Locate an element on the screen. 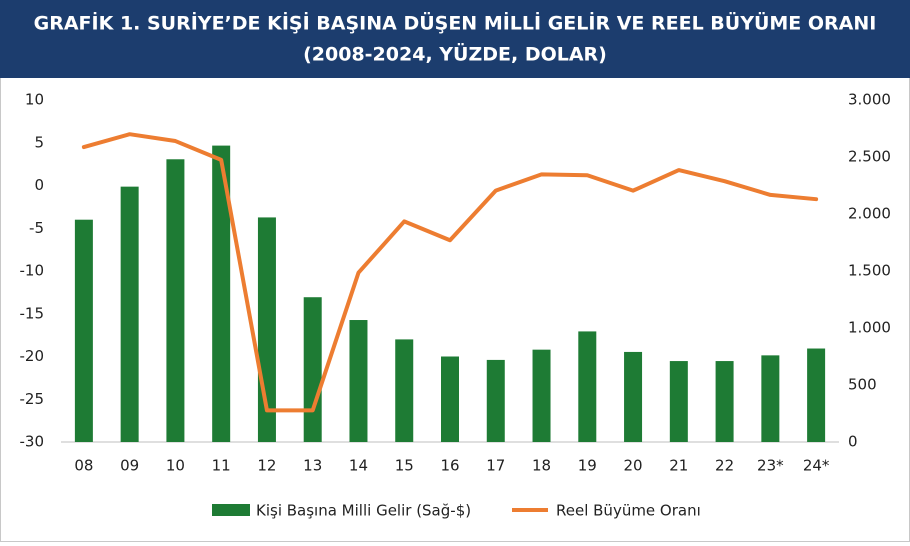  legend-label: Kişi Başına Milli Gelir (Sağ-$) is located at coordinates (363, 511).